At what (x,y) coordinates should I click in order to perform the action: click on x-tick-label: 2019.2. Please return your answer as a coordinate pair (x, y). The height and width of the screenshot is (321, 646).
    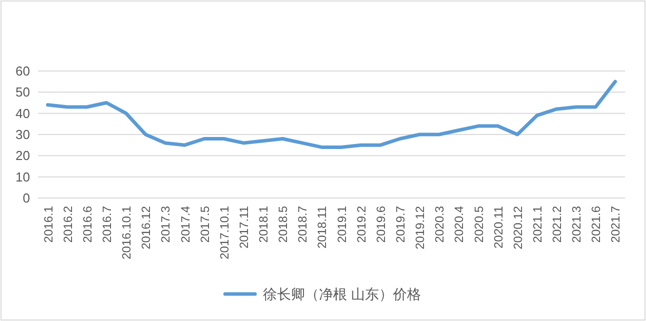
    Looking at the image, I should click on (361, 224).